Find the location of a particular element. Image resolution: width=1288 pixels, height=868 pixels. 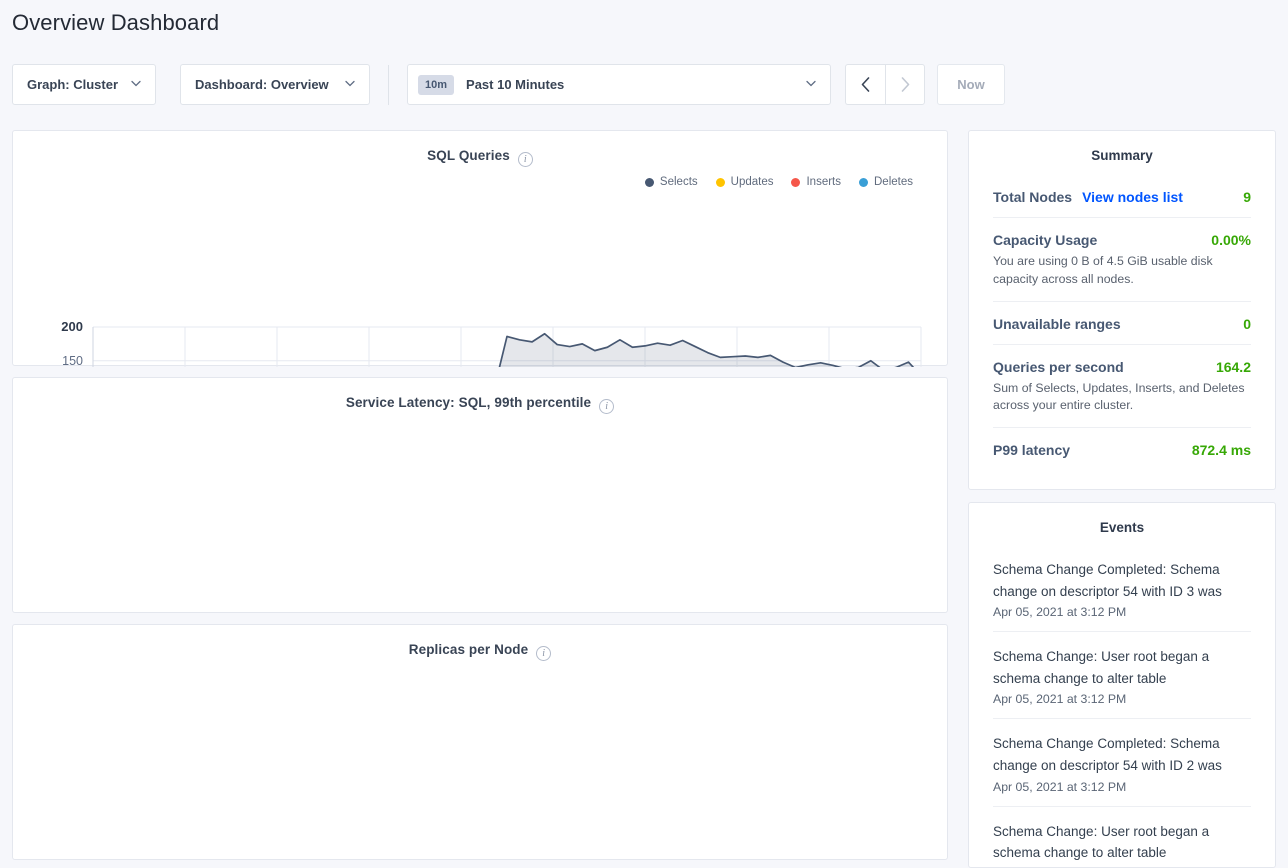

chart-area-selects is located at coordinates (706, 350).